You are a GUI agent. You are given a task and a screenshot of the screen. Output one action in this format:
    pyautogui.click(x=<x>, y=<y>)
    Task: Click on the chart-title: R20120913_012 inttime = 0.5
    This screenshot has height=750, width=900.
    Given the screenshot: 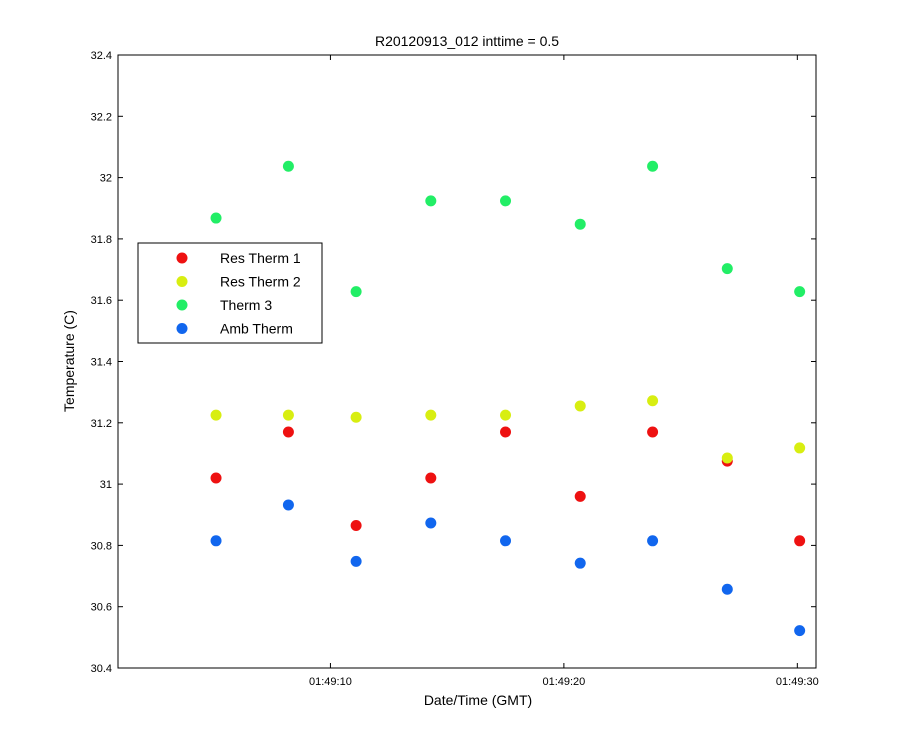 What is the action you would take?
    pyautogui.click(x=467, y=41)
    